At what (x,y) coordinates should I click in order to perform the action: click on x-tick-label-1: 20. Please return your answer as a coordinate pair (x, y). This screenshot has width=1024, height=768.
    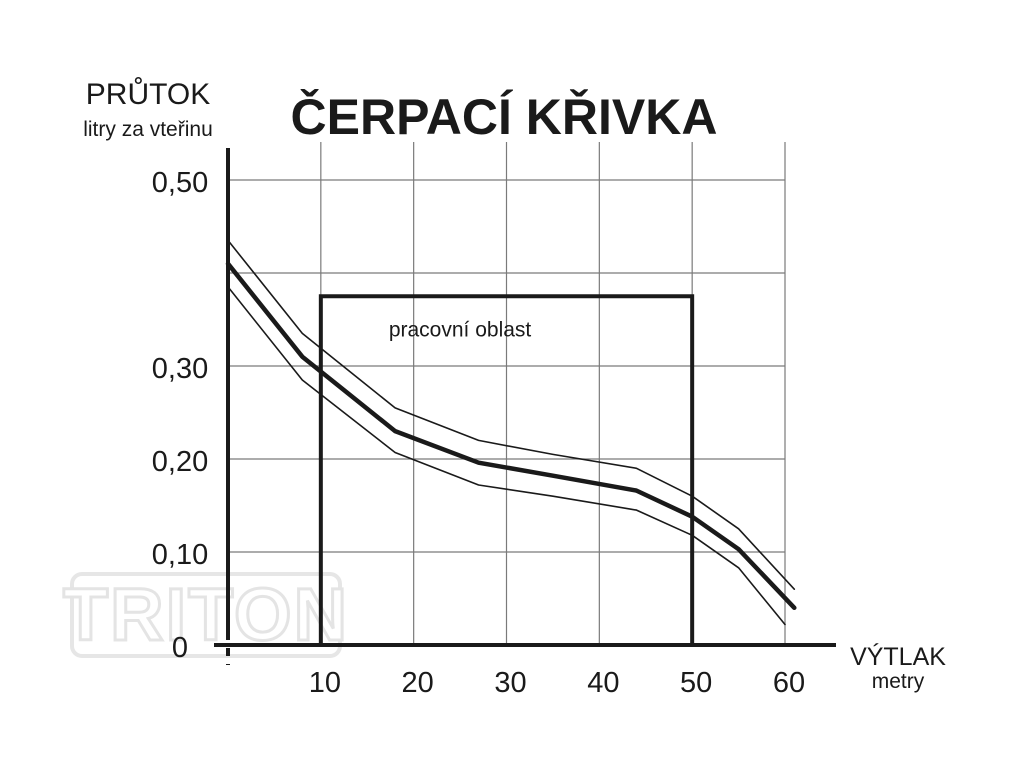
    Looking at the image, I should click on (418, 683).